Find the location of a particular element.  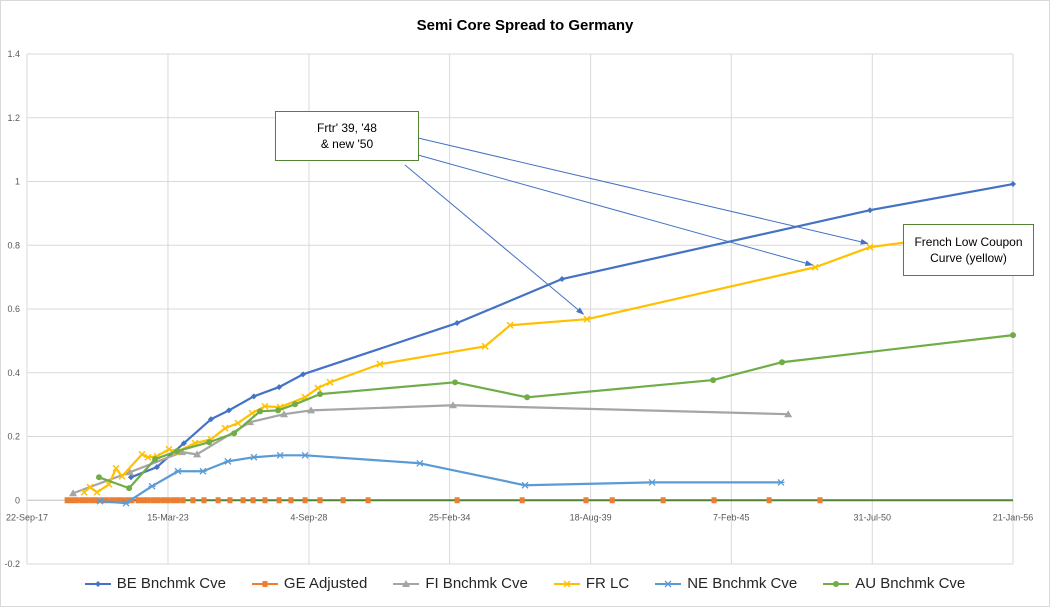

annotation-frtr: Frtr' 39, '48 & new '50 is located at coordinates (347, 136).